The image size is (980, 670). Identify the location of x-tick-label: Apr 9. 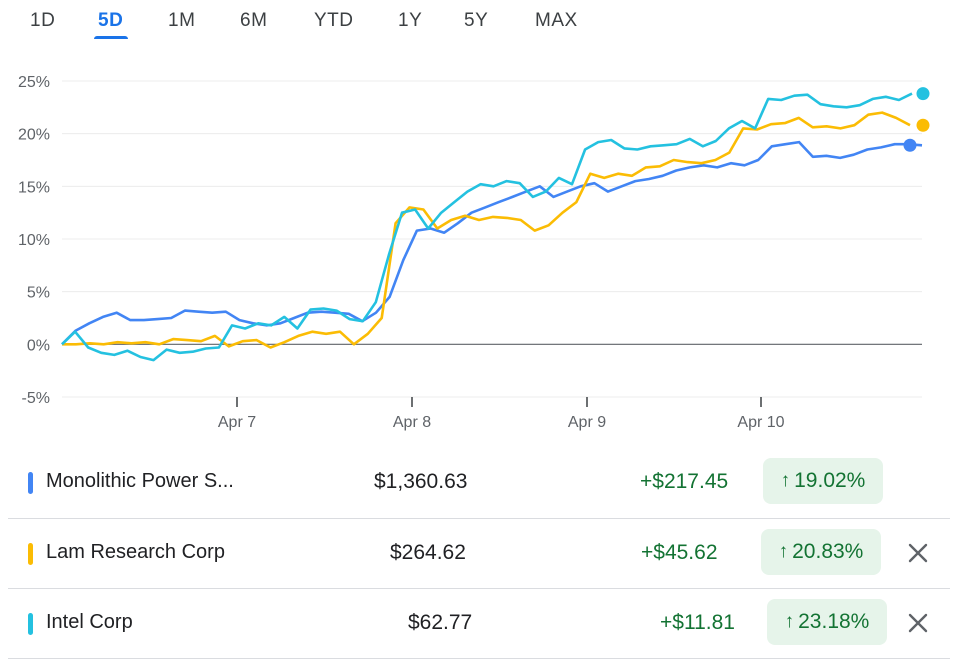
(587, 422).